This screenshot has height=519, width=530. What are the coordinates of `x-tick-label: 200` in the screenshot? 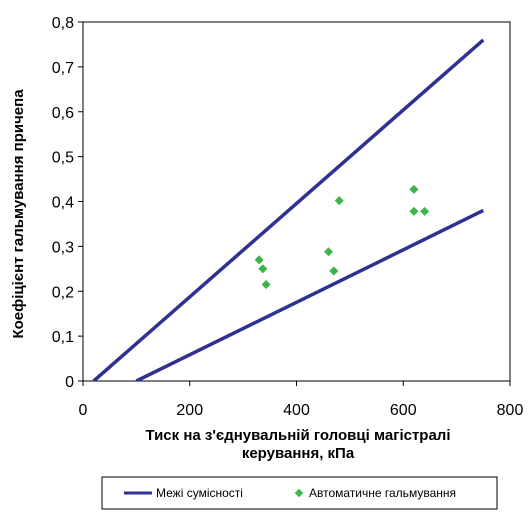 It's located at (189, 410).